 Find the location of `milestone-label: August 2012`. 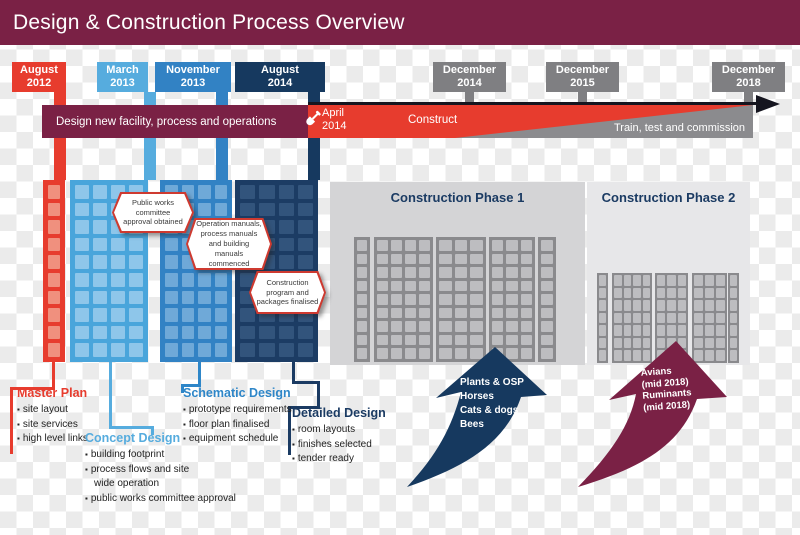

milestone-label: August 2012 is located at coordinates (39, 76).